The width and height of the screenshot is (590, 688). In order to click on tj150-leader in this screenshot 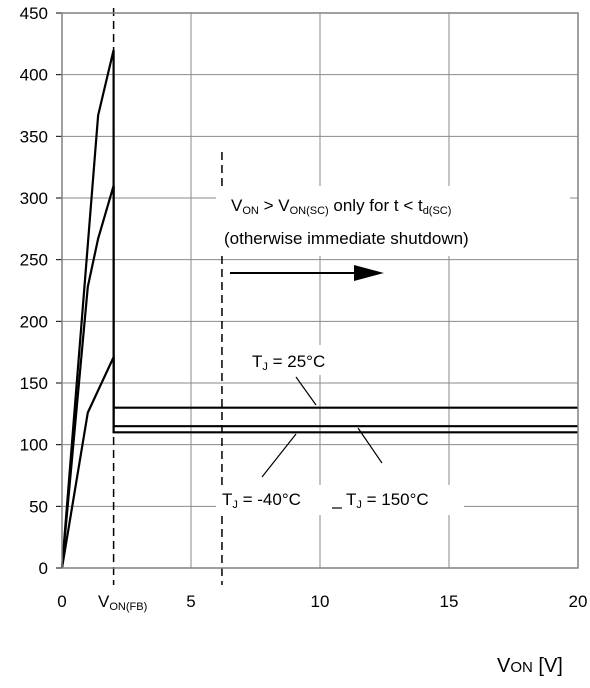, I will do `click(370, 445)`.